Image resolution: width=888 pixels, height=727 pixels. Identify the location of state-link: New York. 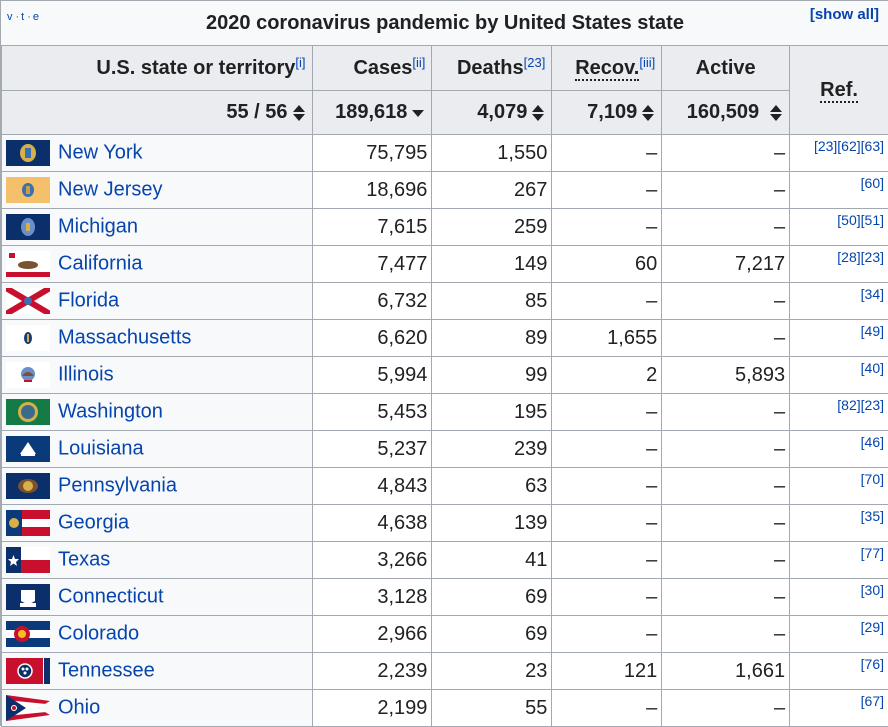
(100, 153).